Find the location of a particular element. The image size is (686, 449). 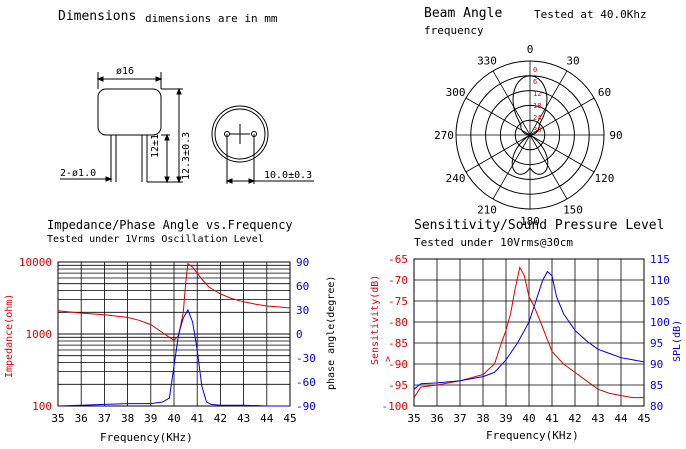

left-tick-label: -75 is located at coordinates (398, 301).